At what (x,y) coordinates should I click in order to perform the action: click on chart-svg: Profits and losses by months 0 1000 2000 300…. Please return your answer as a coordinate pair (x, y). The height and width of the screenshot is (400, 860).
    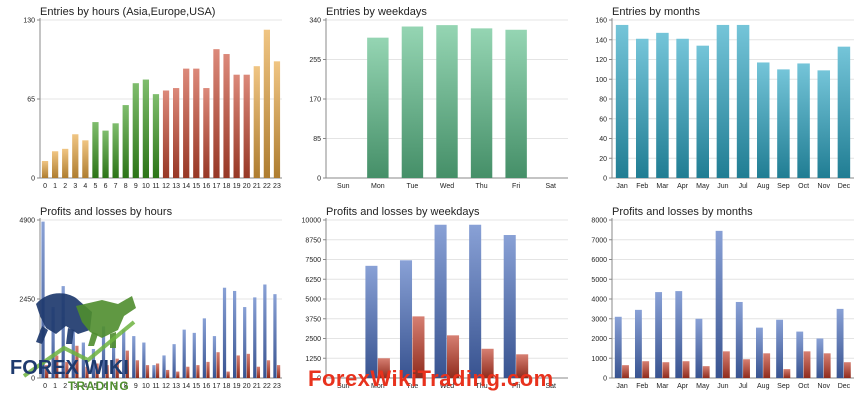
    Looking at the image, I should click on (722, 298).